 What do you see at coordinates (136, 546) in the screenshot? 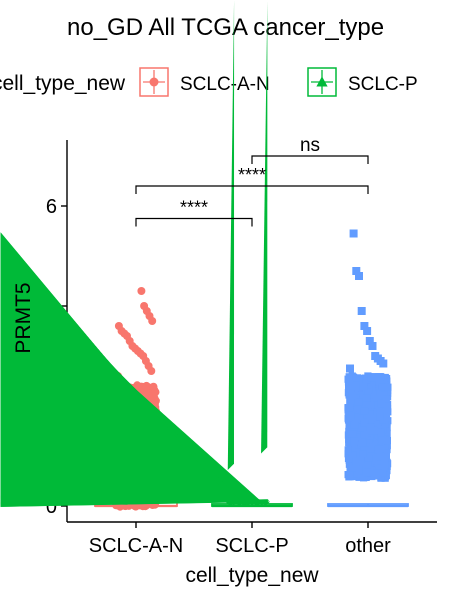
I see `x-tick-label: SCLC-A-N` at bounding box center [136, 546].